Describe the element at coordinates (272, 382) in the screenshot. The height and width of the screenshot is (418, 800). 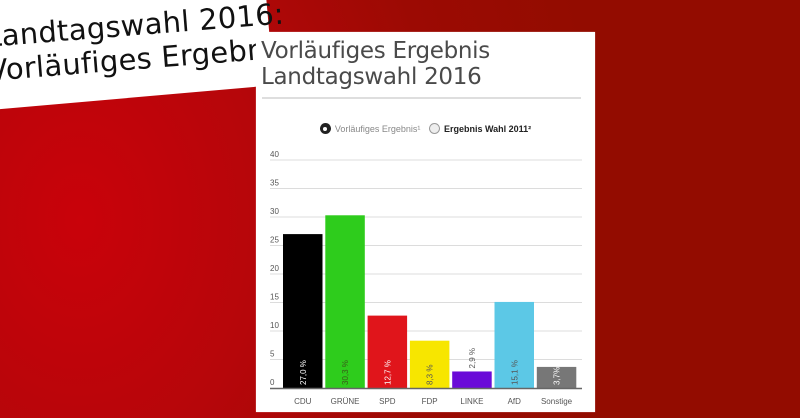
I see `y-tick-label: 0` at that location.